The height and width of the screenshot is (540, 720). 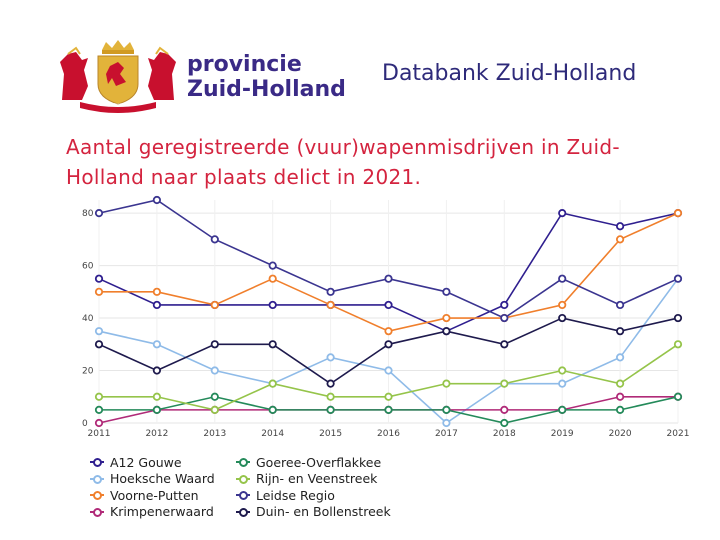 I want to click on legend-item: Hoeksche Waard, so click(x=152, y=479).